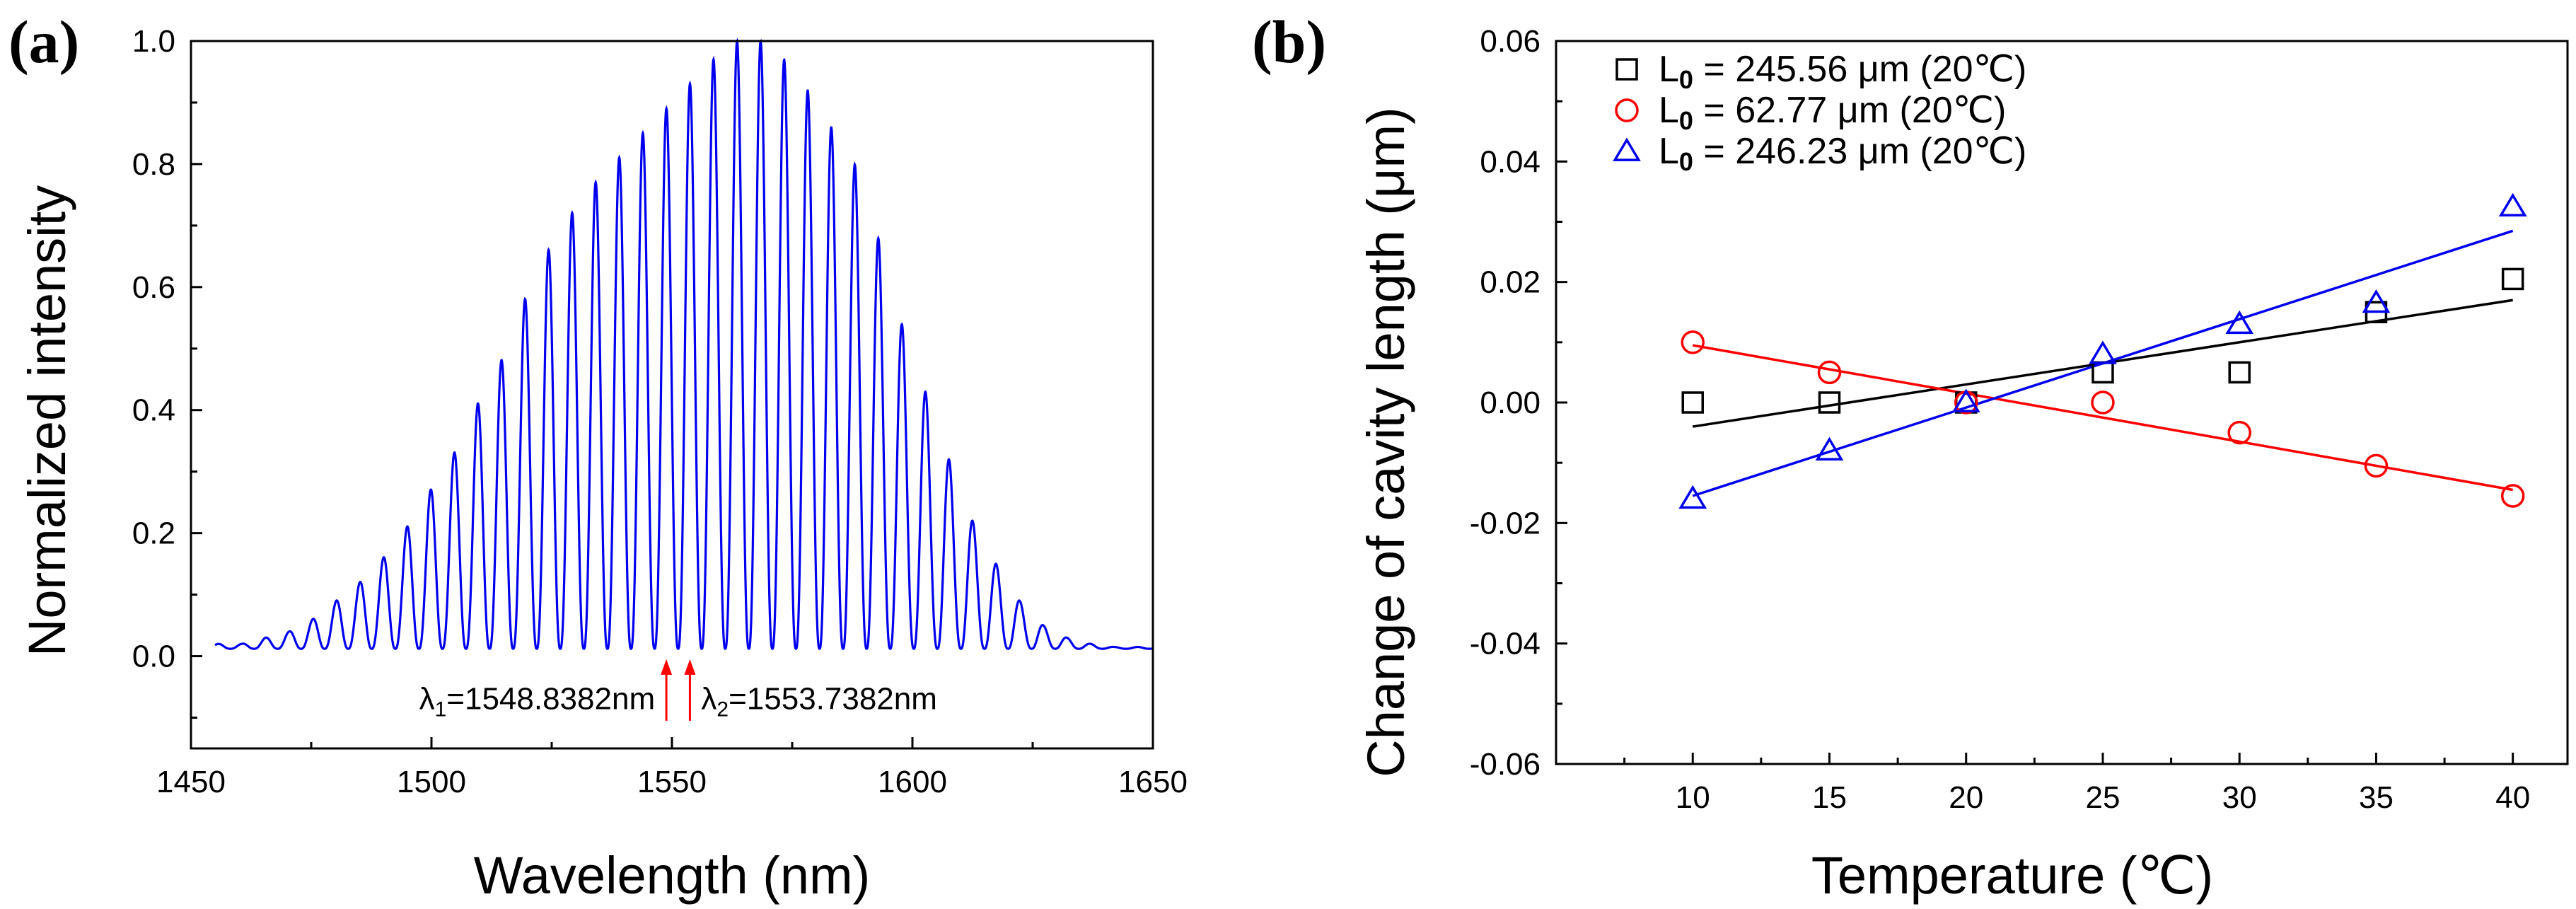 This screenshot has width=2576, height=909. What do you see at coordinates (1505, 644) in the screenshot?
I see `panel-b-ytick-label: -0.04` at bounding box center [1505, 644].